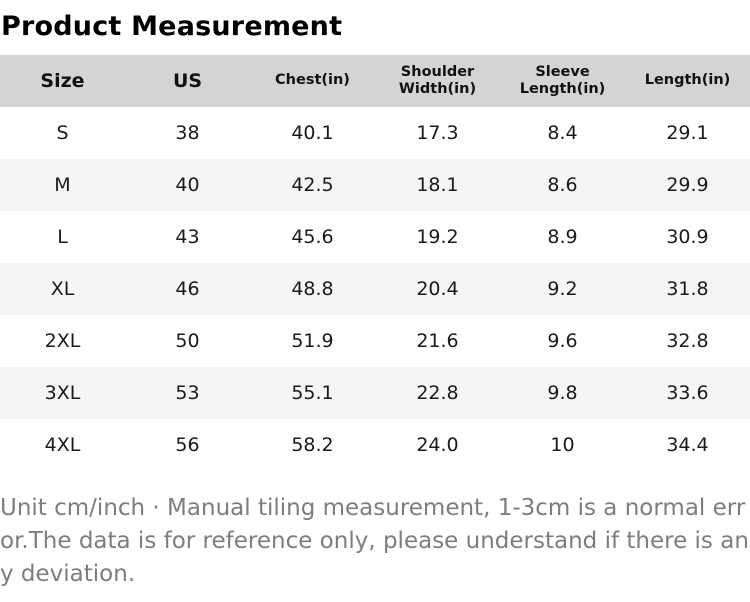  What do you see at coordinates (437, 81) in the screenshot?
I see `column-header-shoulder-width: Shoulder Width(in)` at bounding box center [437, 81].